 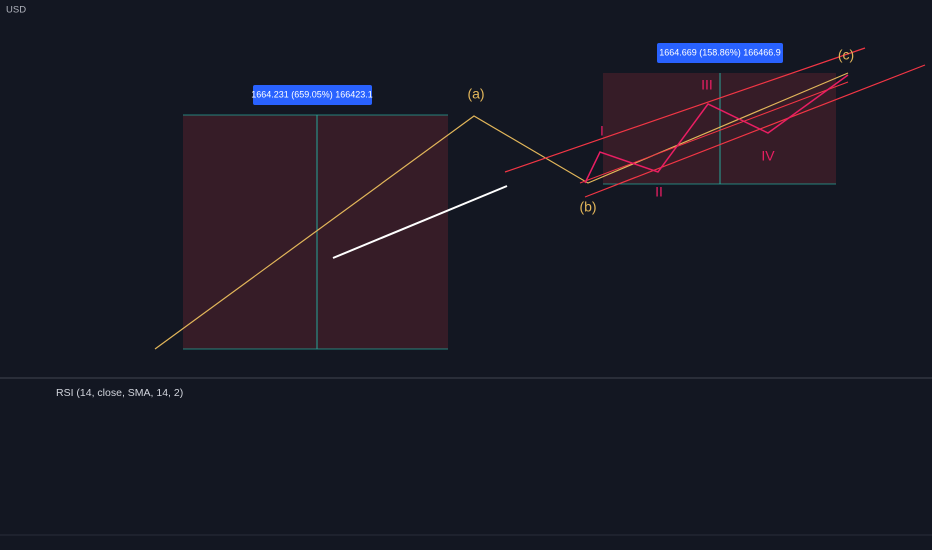 What do you see at coordinates (420, 222) in the screenshot?
I see `trend-line` at bounding box center [420, 222].